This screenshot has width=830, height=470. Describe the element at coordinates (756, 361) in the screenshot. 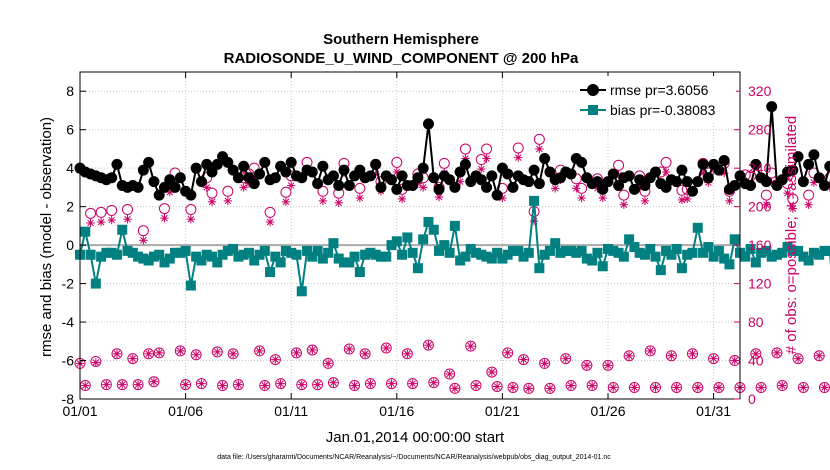

I see `y-right-tick-label: 40` at that location.